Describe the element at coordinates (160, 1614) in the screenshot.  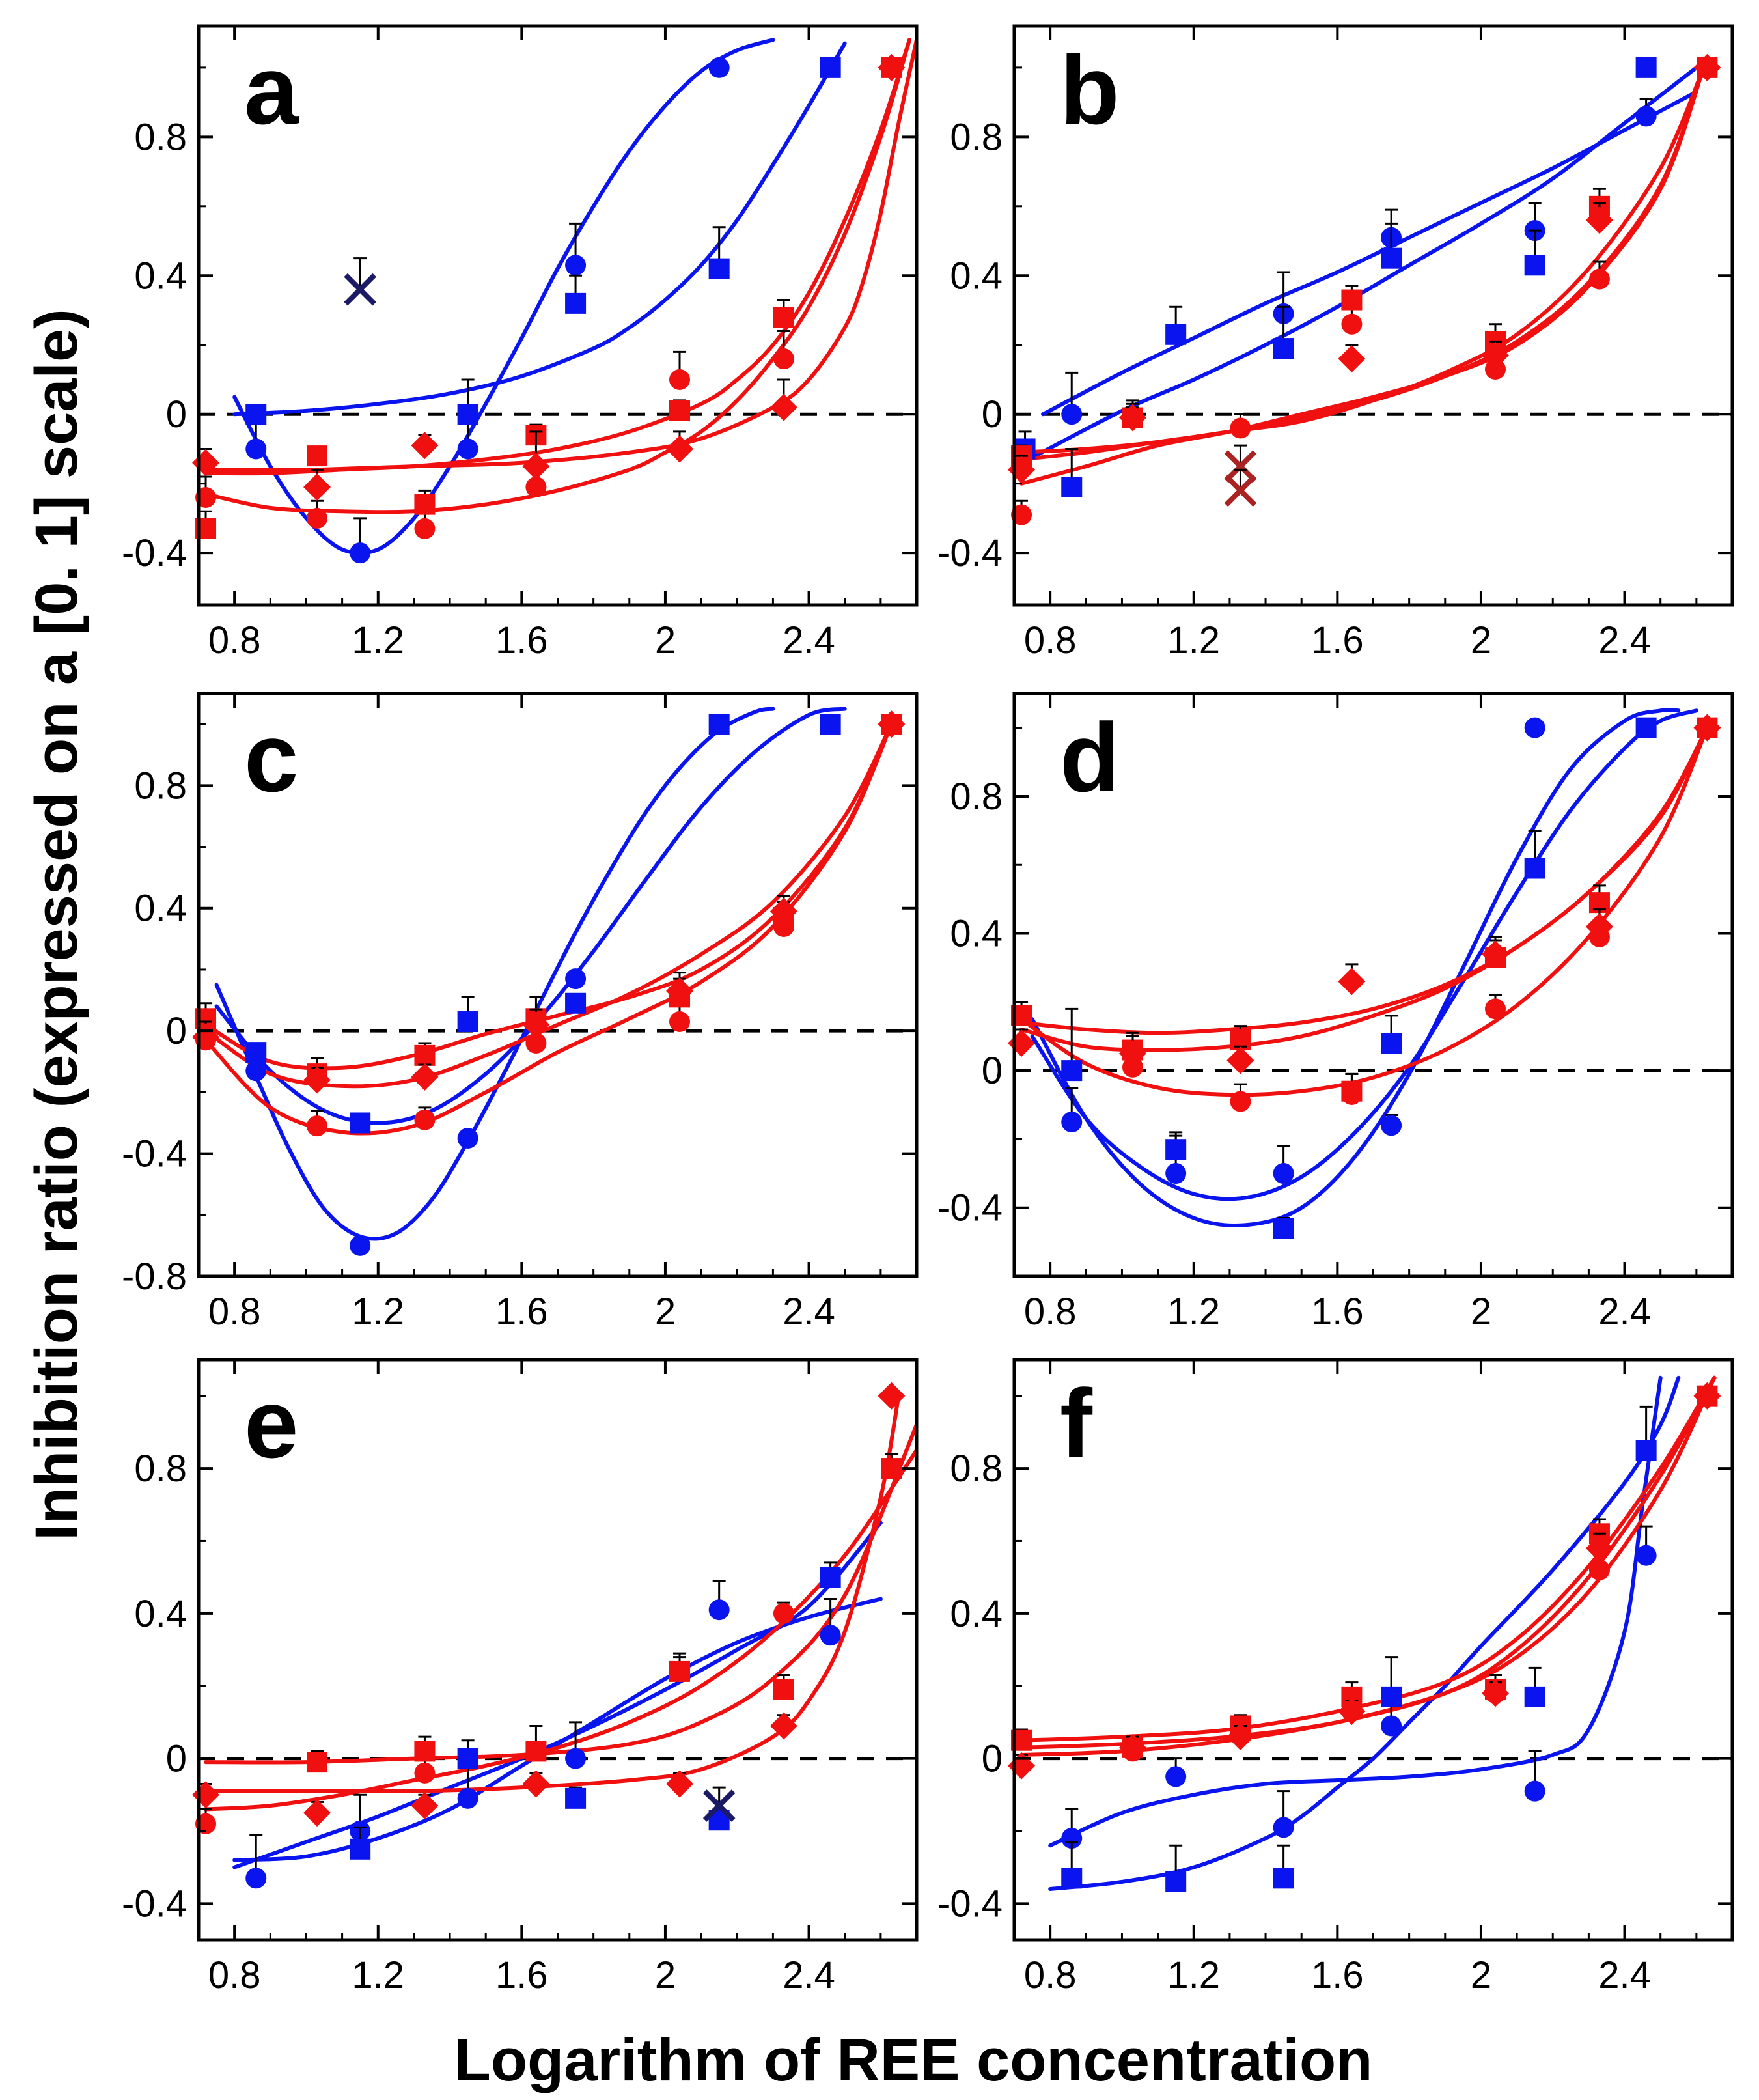
I see `y-tick-label: 0.4` at that location.